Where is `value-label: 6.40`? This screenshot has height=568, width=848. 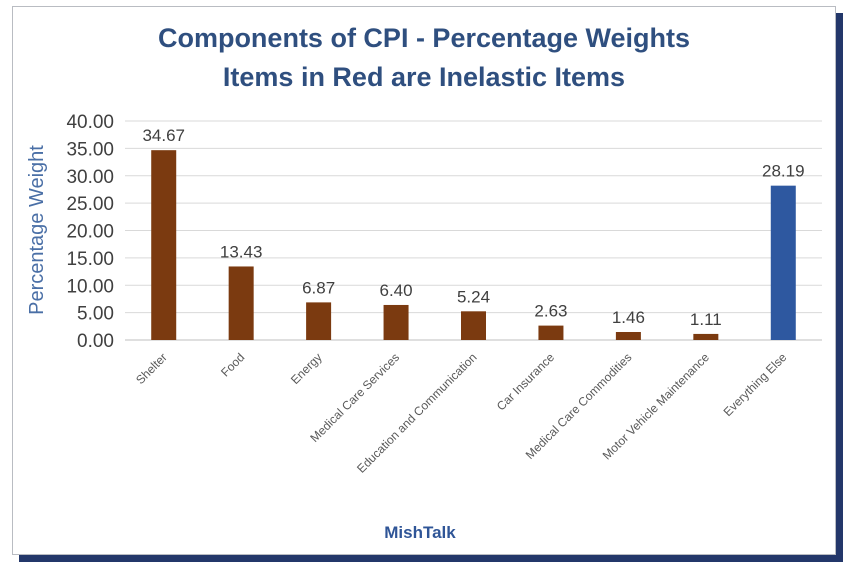 value-label: 6.40 is located at coordinates (396, 290).